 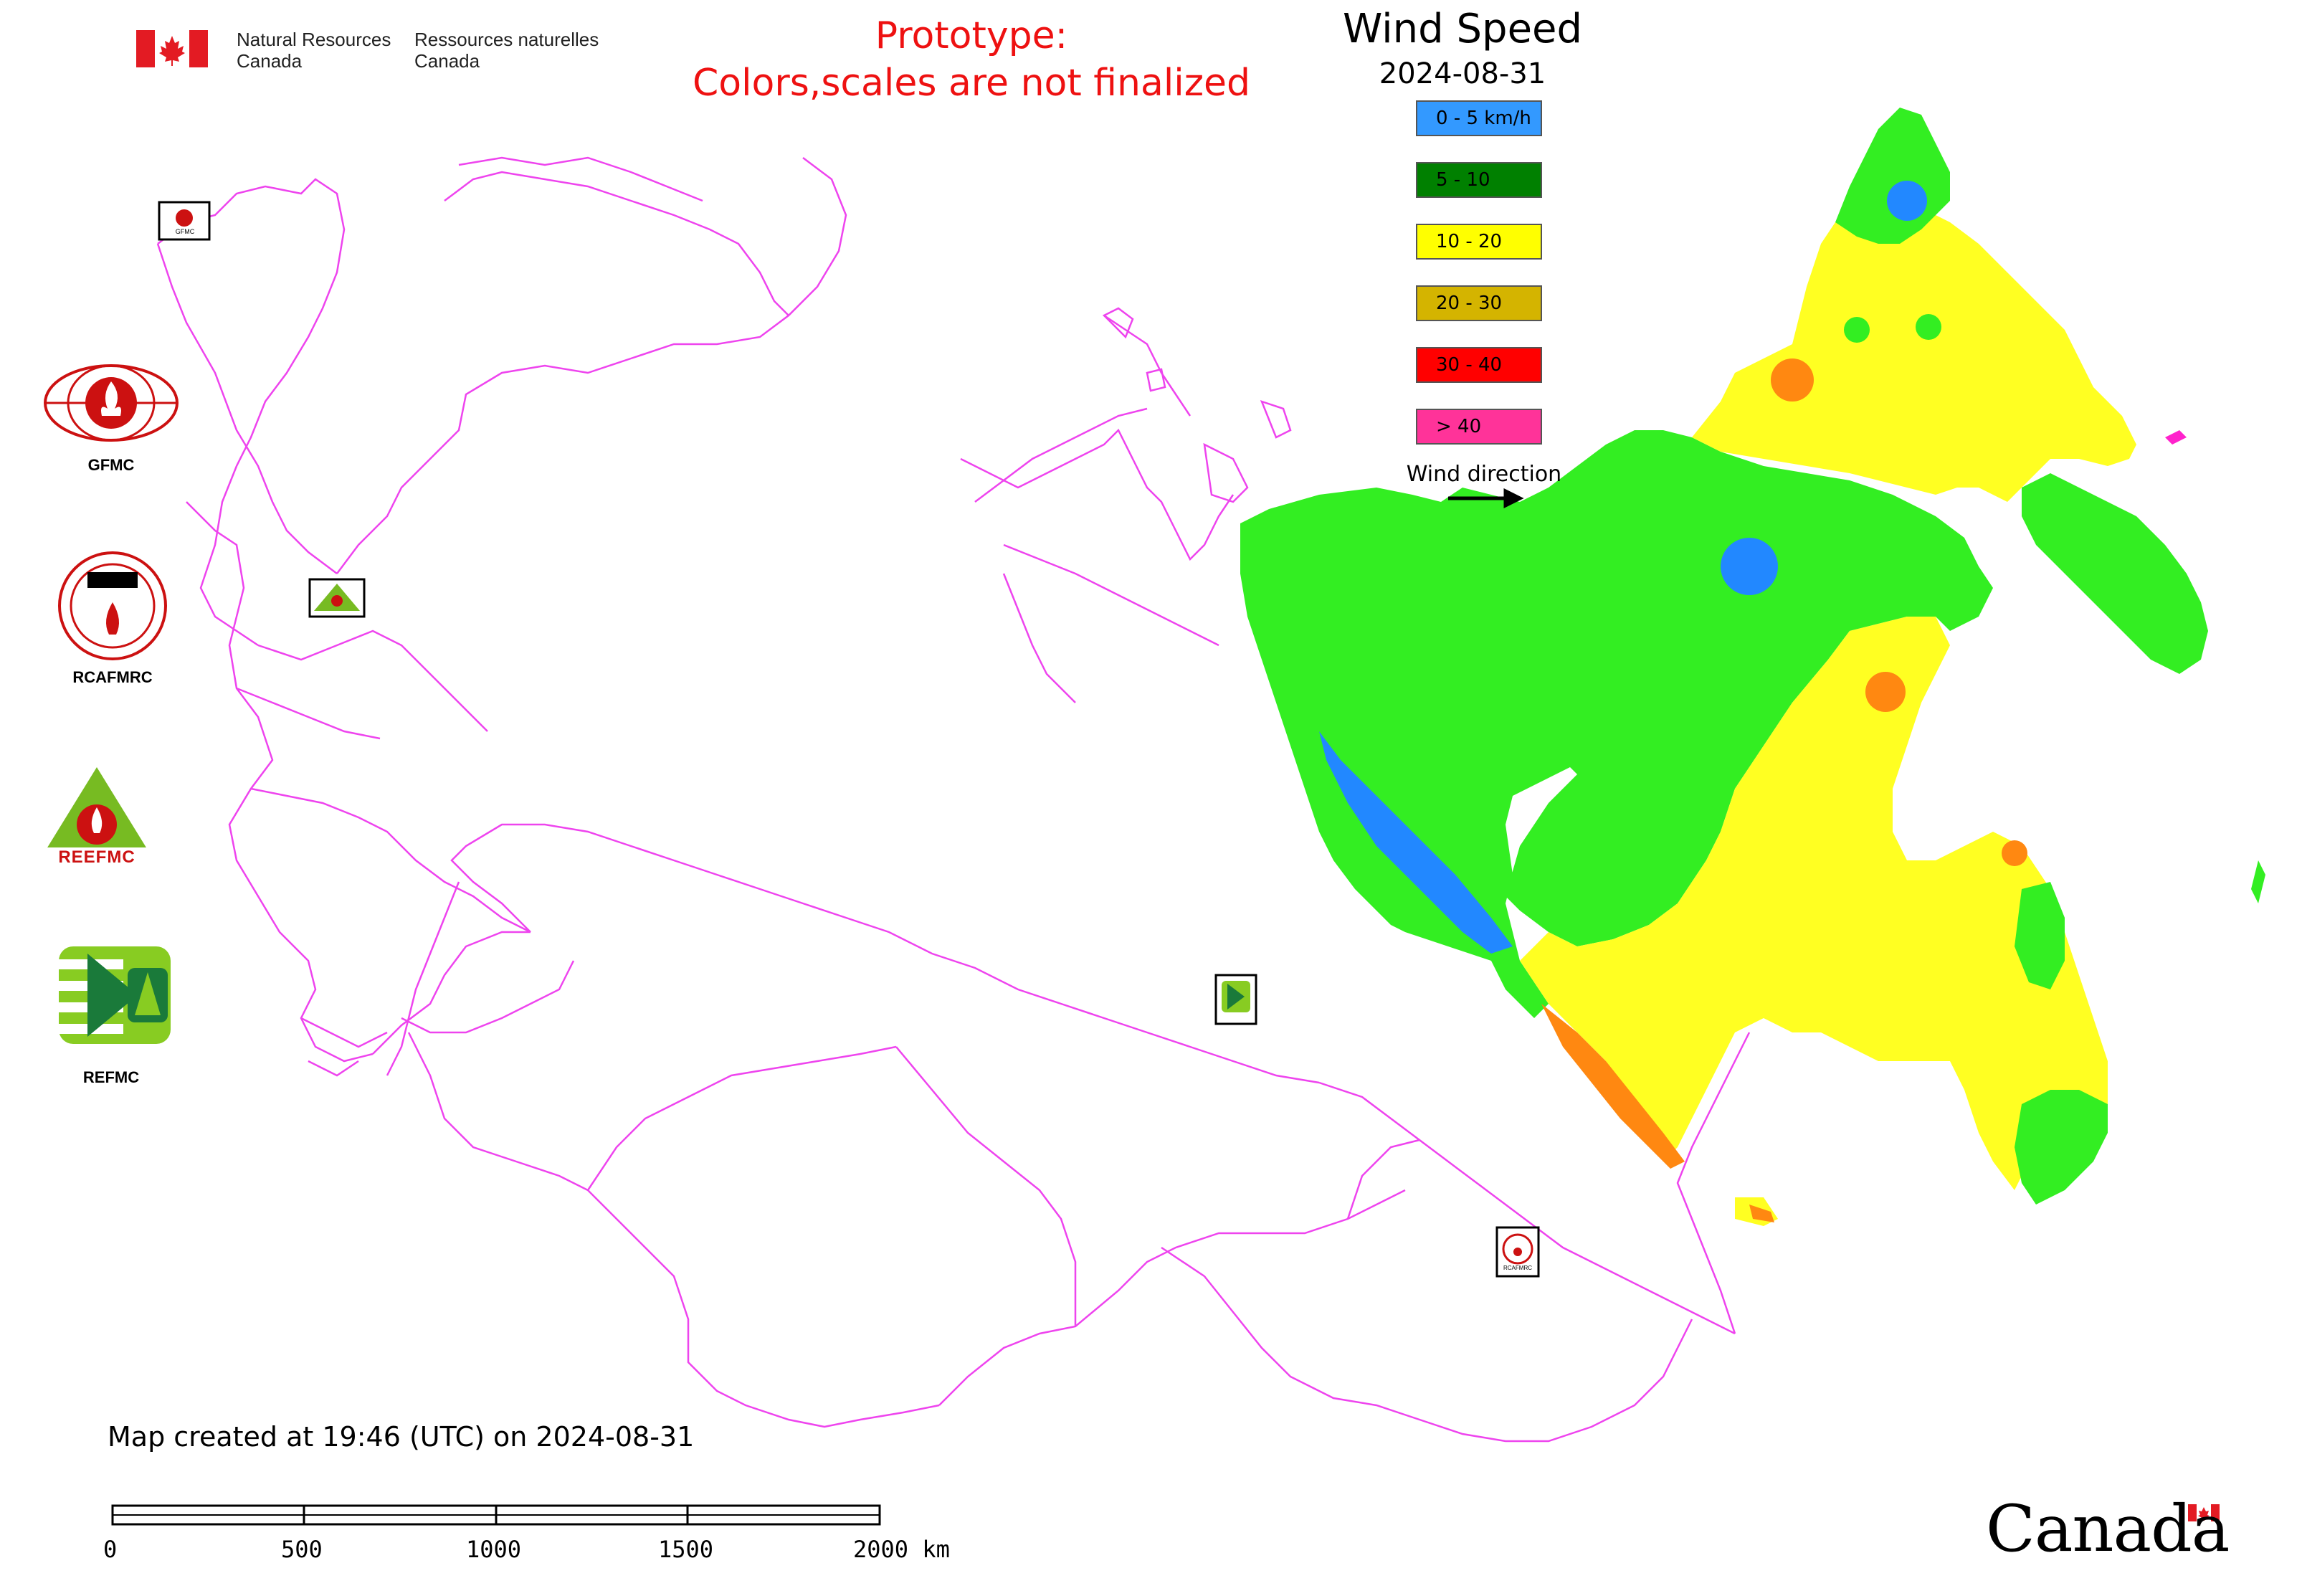 I want to click on scale-label-0: 0, so click(x=111, y=1549).